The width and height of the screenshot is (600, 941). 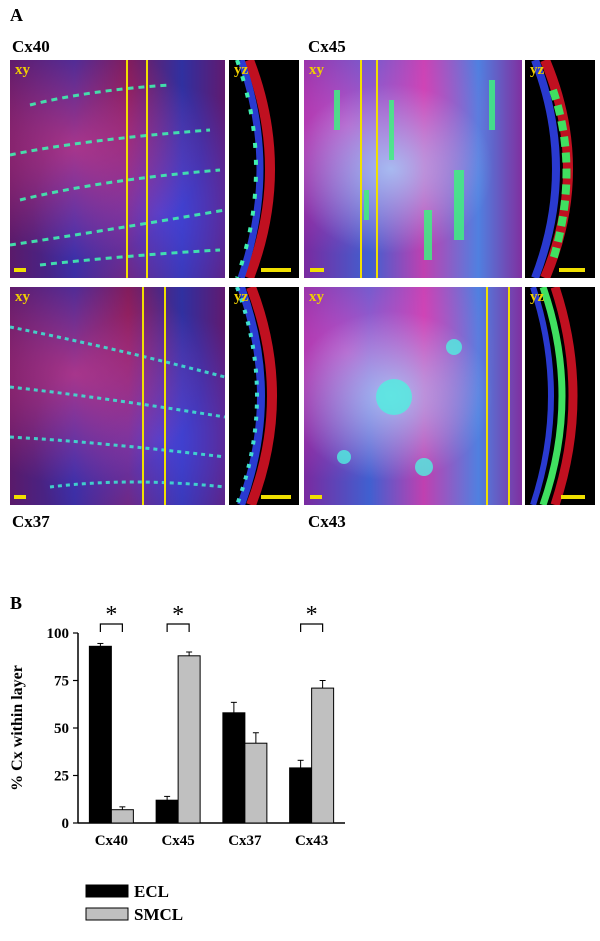 What do you see at coordinates (122, 816) in the screenshot?
I see `bar-smcl-cx40` at bounding box center [122, 816].